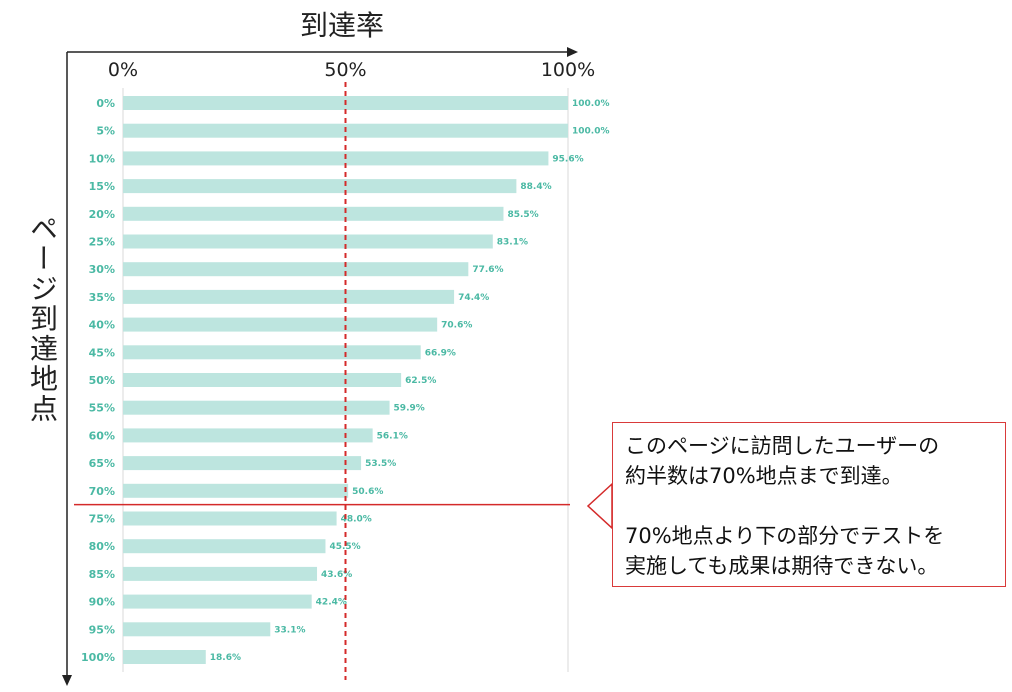 This screenshot has width=1012, height=692. Describe the element at coordinates (572, 52) in the screenshot. I see `x-axis-arrow` at that location.